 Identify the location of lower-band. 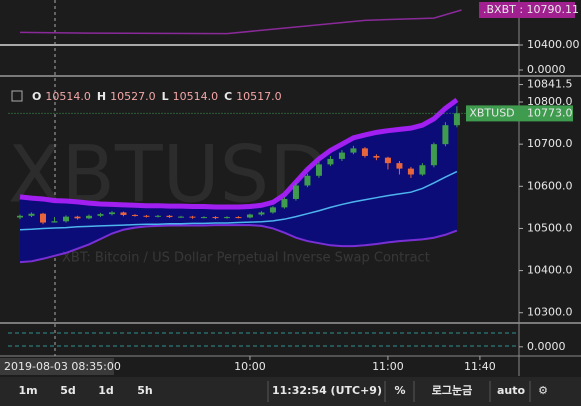
(238, 244).